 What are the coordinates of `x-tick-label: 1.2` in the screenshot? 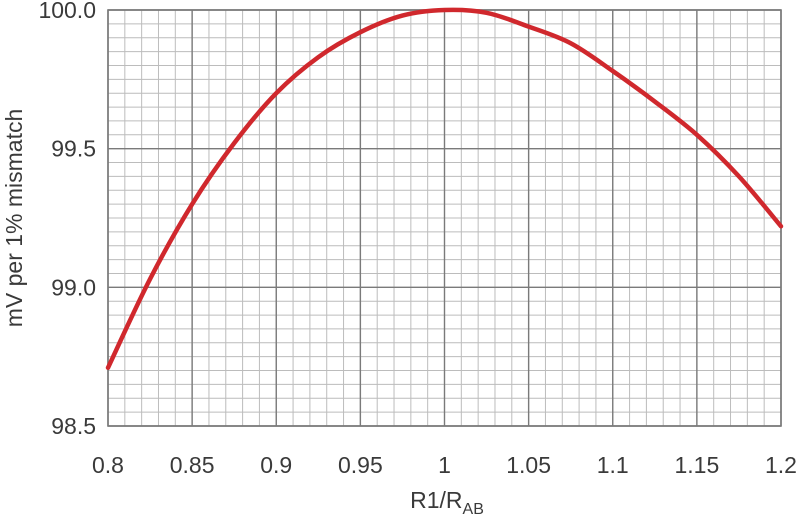 It's located at (781, 465).